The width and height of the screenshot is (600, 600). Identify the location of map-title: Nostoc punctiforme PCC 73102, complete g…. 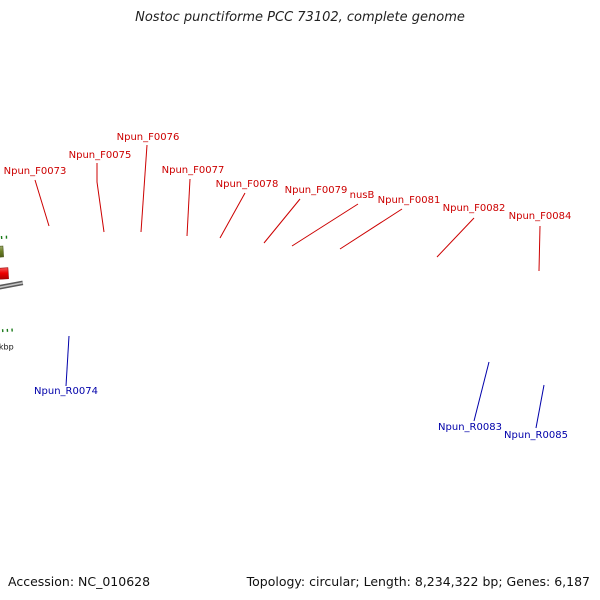
(300, 17).